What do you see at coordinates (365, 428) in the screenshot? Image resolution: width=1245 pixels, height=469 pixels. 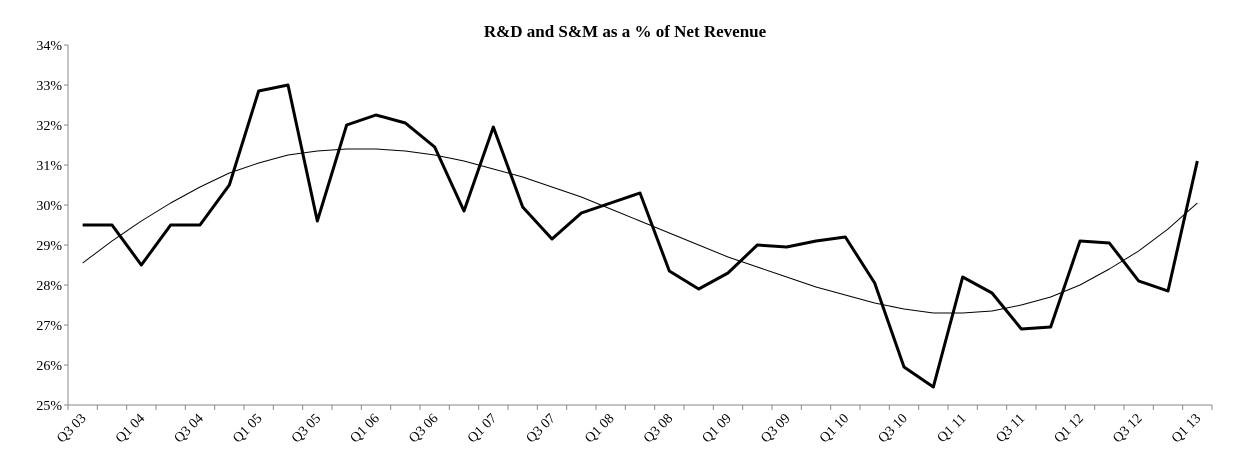 I see `x-tick-label: Q1 06` at bounding box center [365, 428].